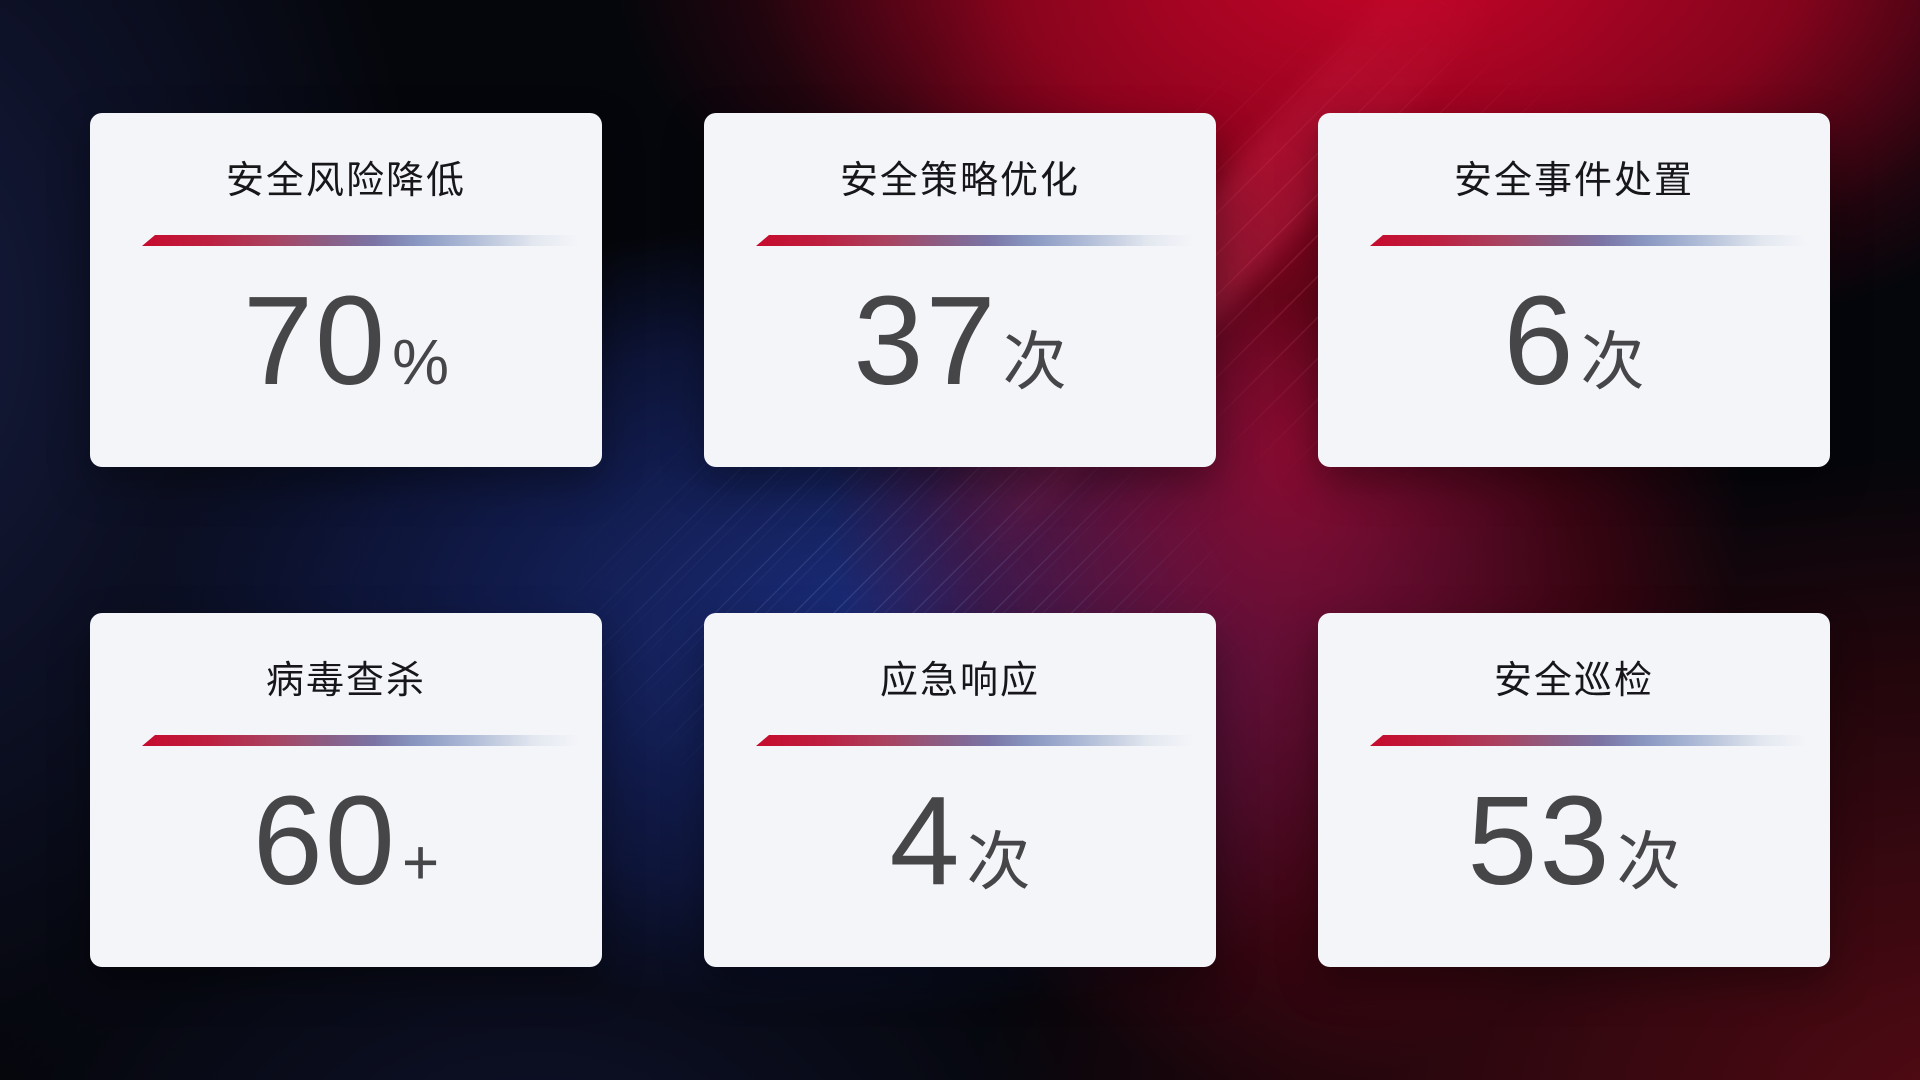 The width and height of the screenshot is (1920, 1080). Describe the element at coordinates (1539, 340) in the screenshot. I see `stat-value: 6` at that location.